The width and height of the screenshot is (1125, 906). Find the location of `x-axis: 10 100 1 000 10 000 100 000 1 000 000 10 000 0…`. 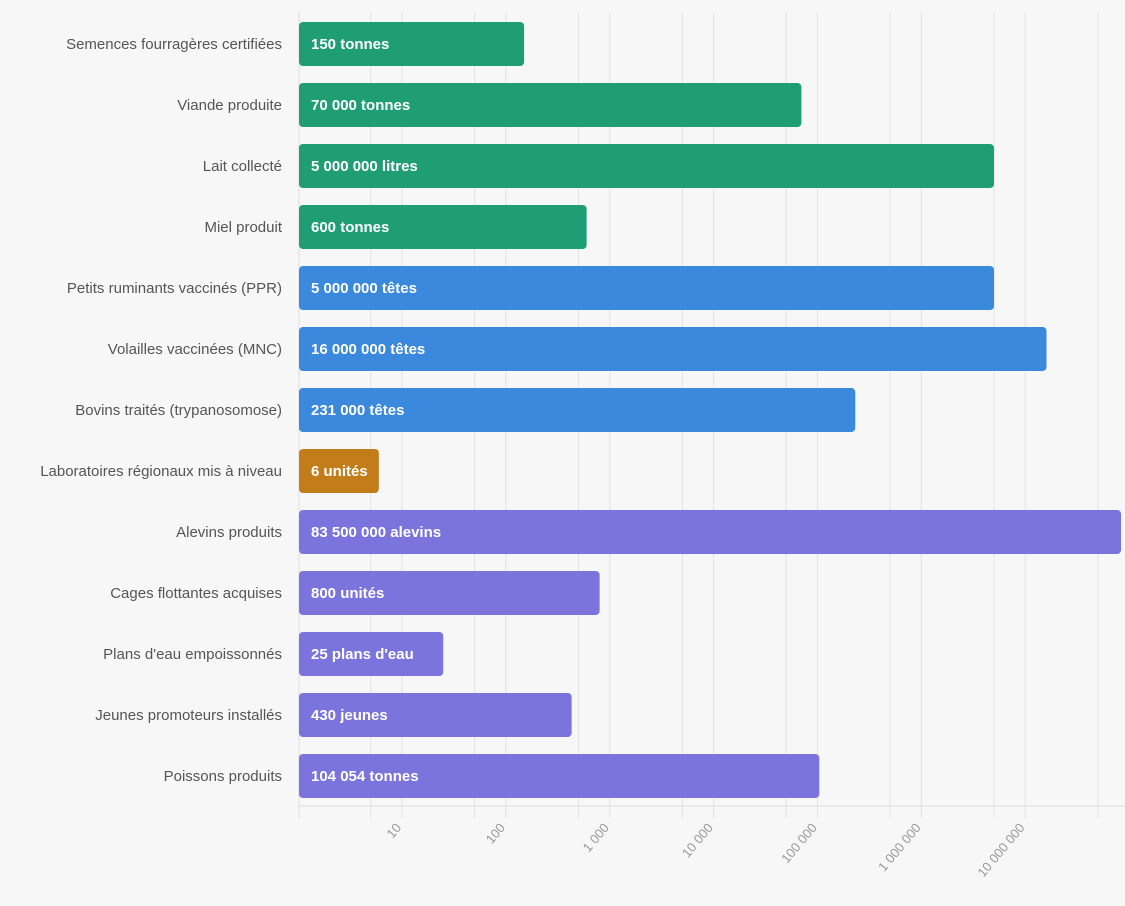

x-axis: 10 100 1 000 10 000 100 000 1 000 000 10 000 0… is located at coordinates (711, 842).